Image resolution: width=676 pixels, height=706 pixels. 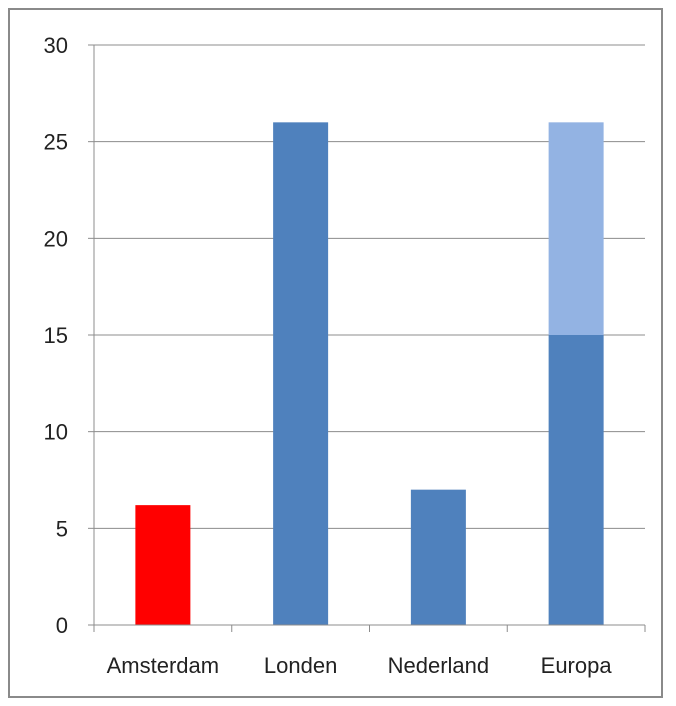 What do you see at coordinates (56, 432) in the screenshot?
I see `y-tick-label: 10` at bounding box center [56, 432].